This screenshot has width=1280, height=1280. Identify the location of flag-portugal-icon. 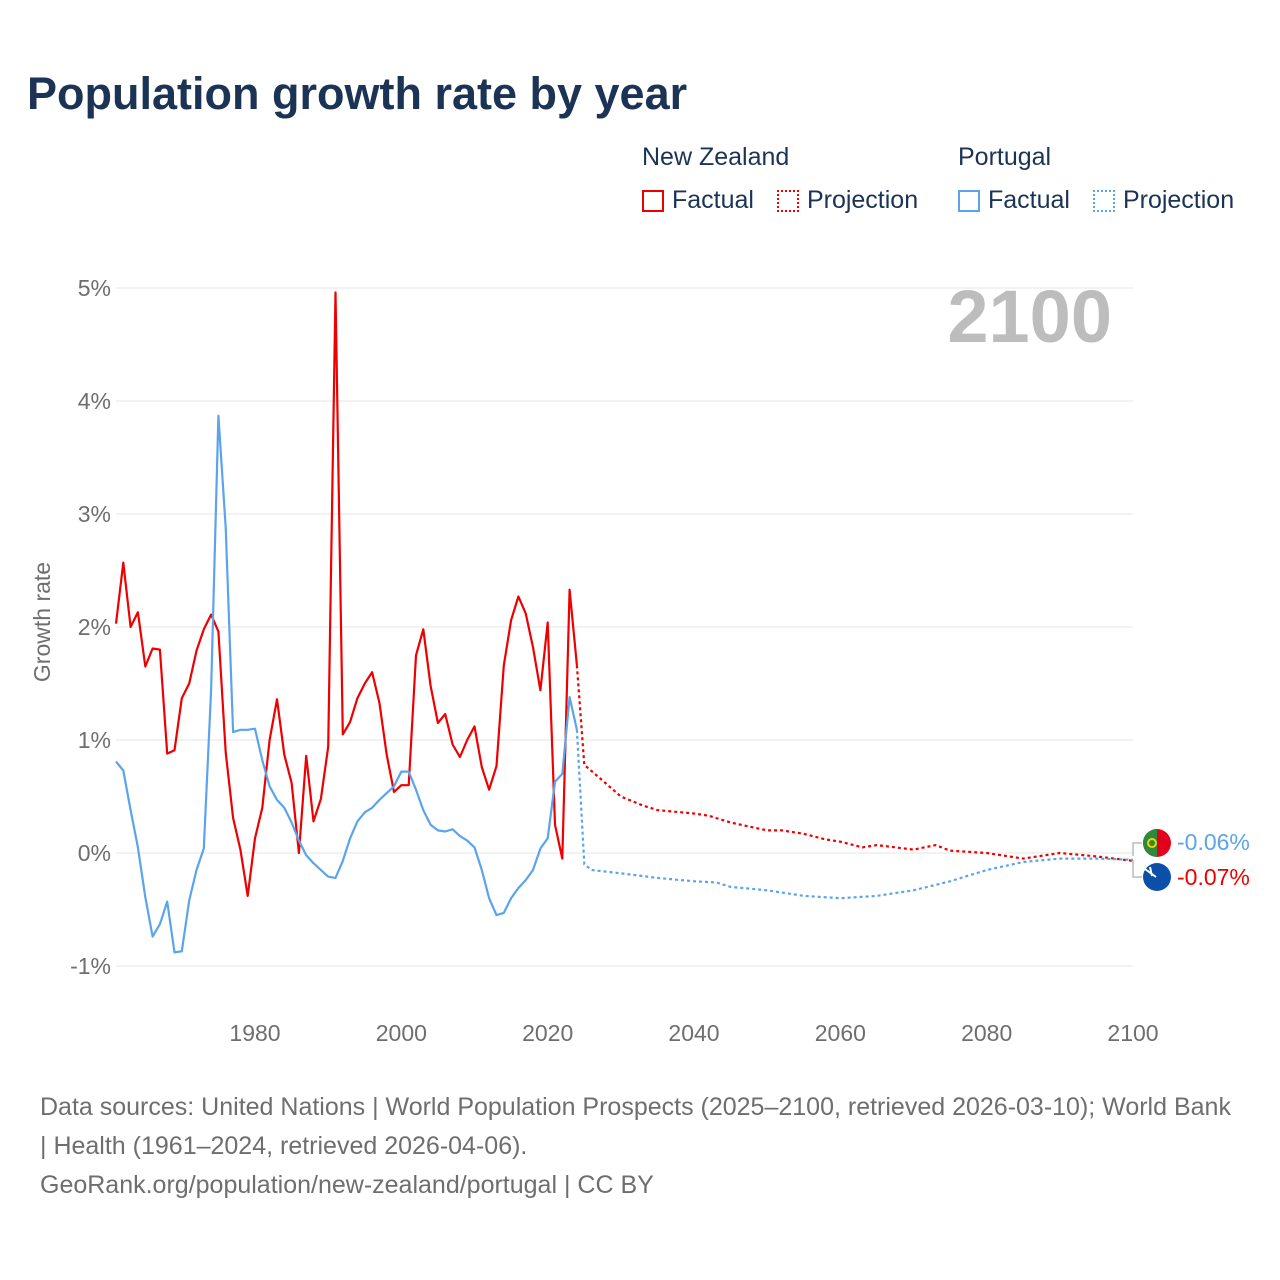
(1157, 843).